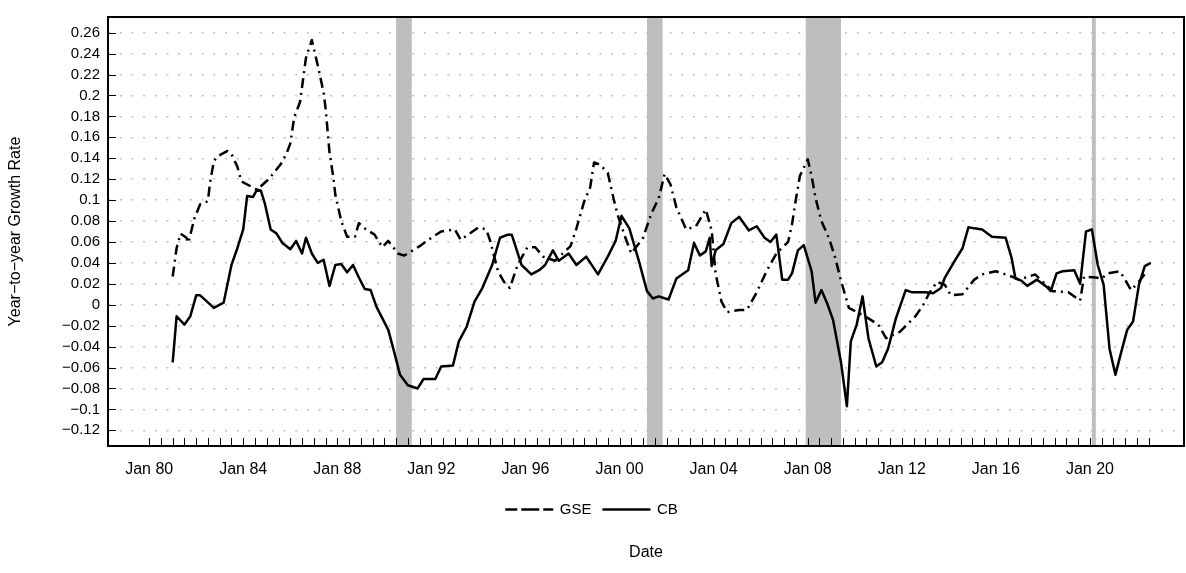 Image resolution: width=1186 pixels, height=573 pixels. What do you see at coordinates (149, 469) in the screenshot?
I see `x-tick-label: Jan 80` at bounding box center [149, 469].